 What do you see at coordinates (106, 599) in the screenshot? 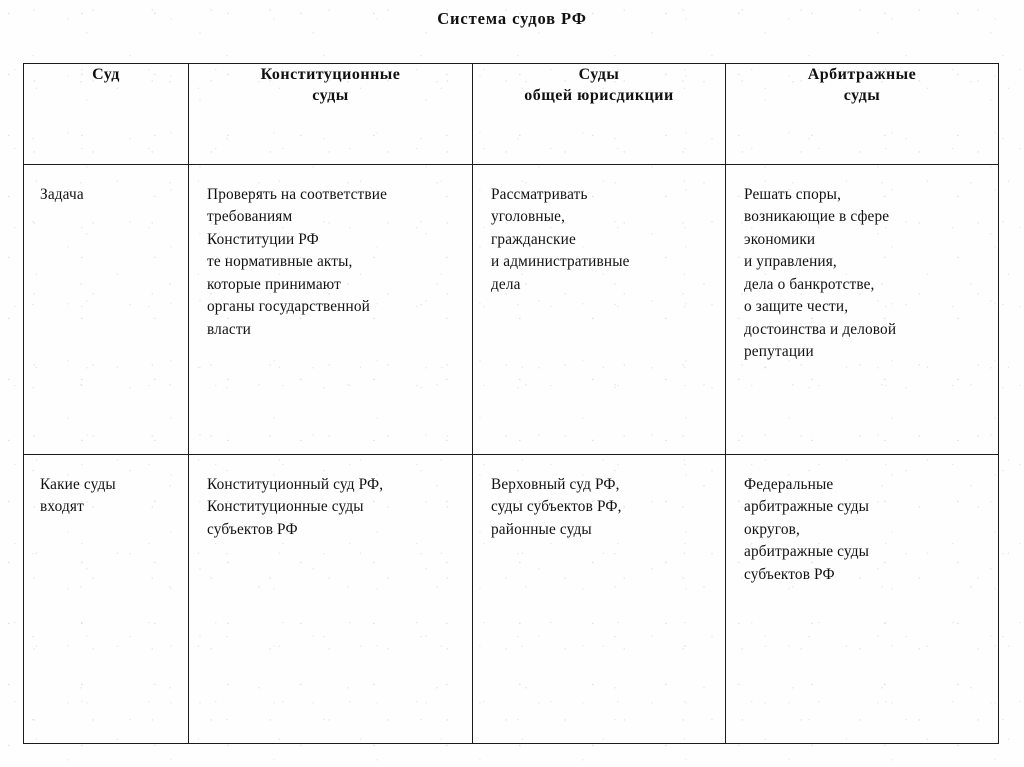
I see `row-label-cell-which-courts: Какие суды входят` at bounding box center [106, 599].